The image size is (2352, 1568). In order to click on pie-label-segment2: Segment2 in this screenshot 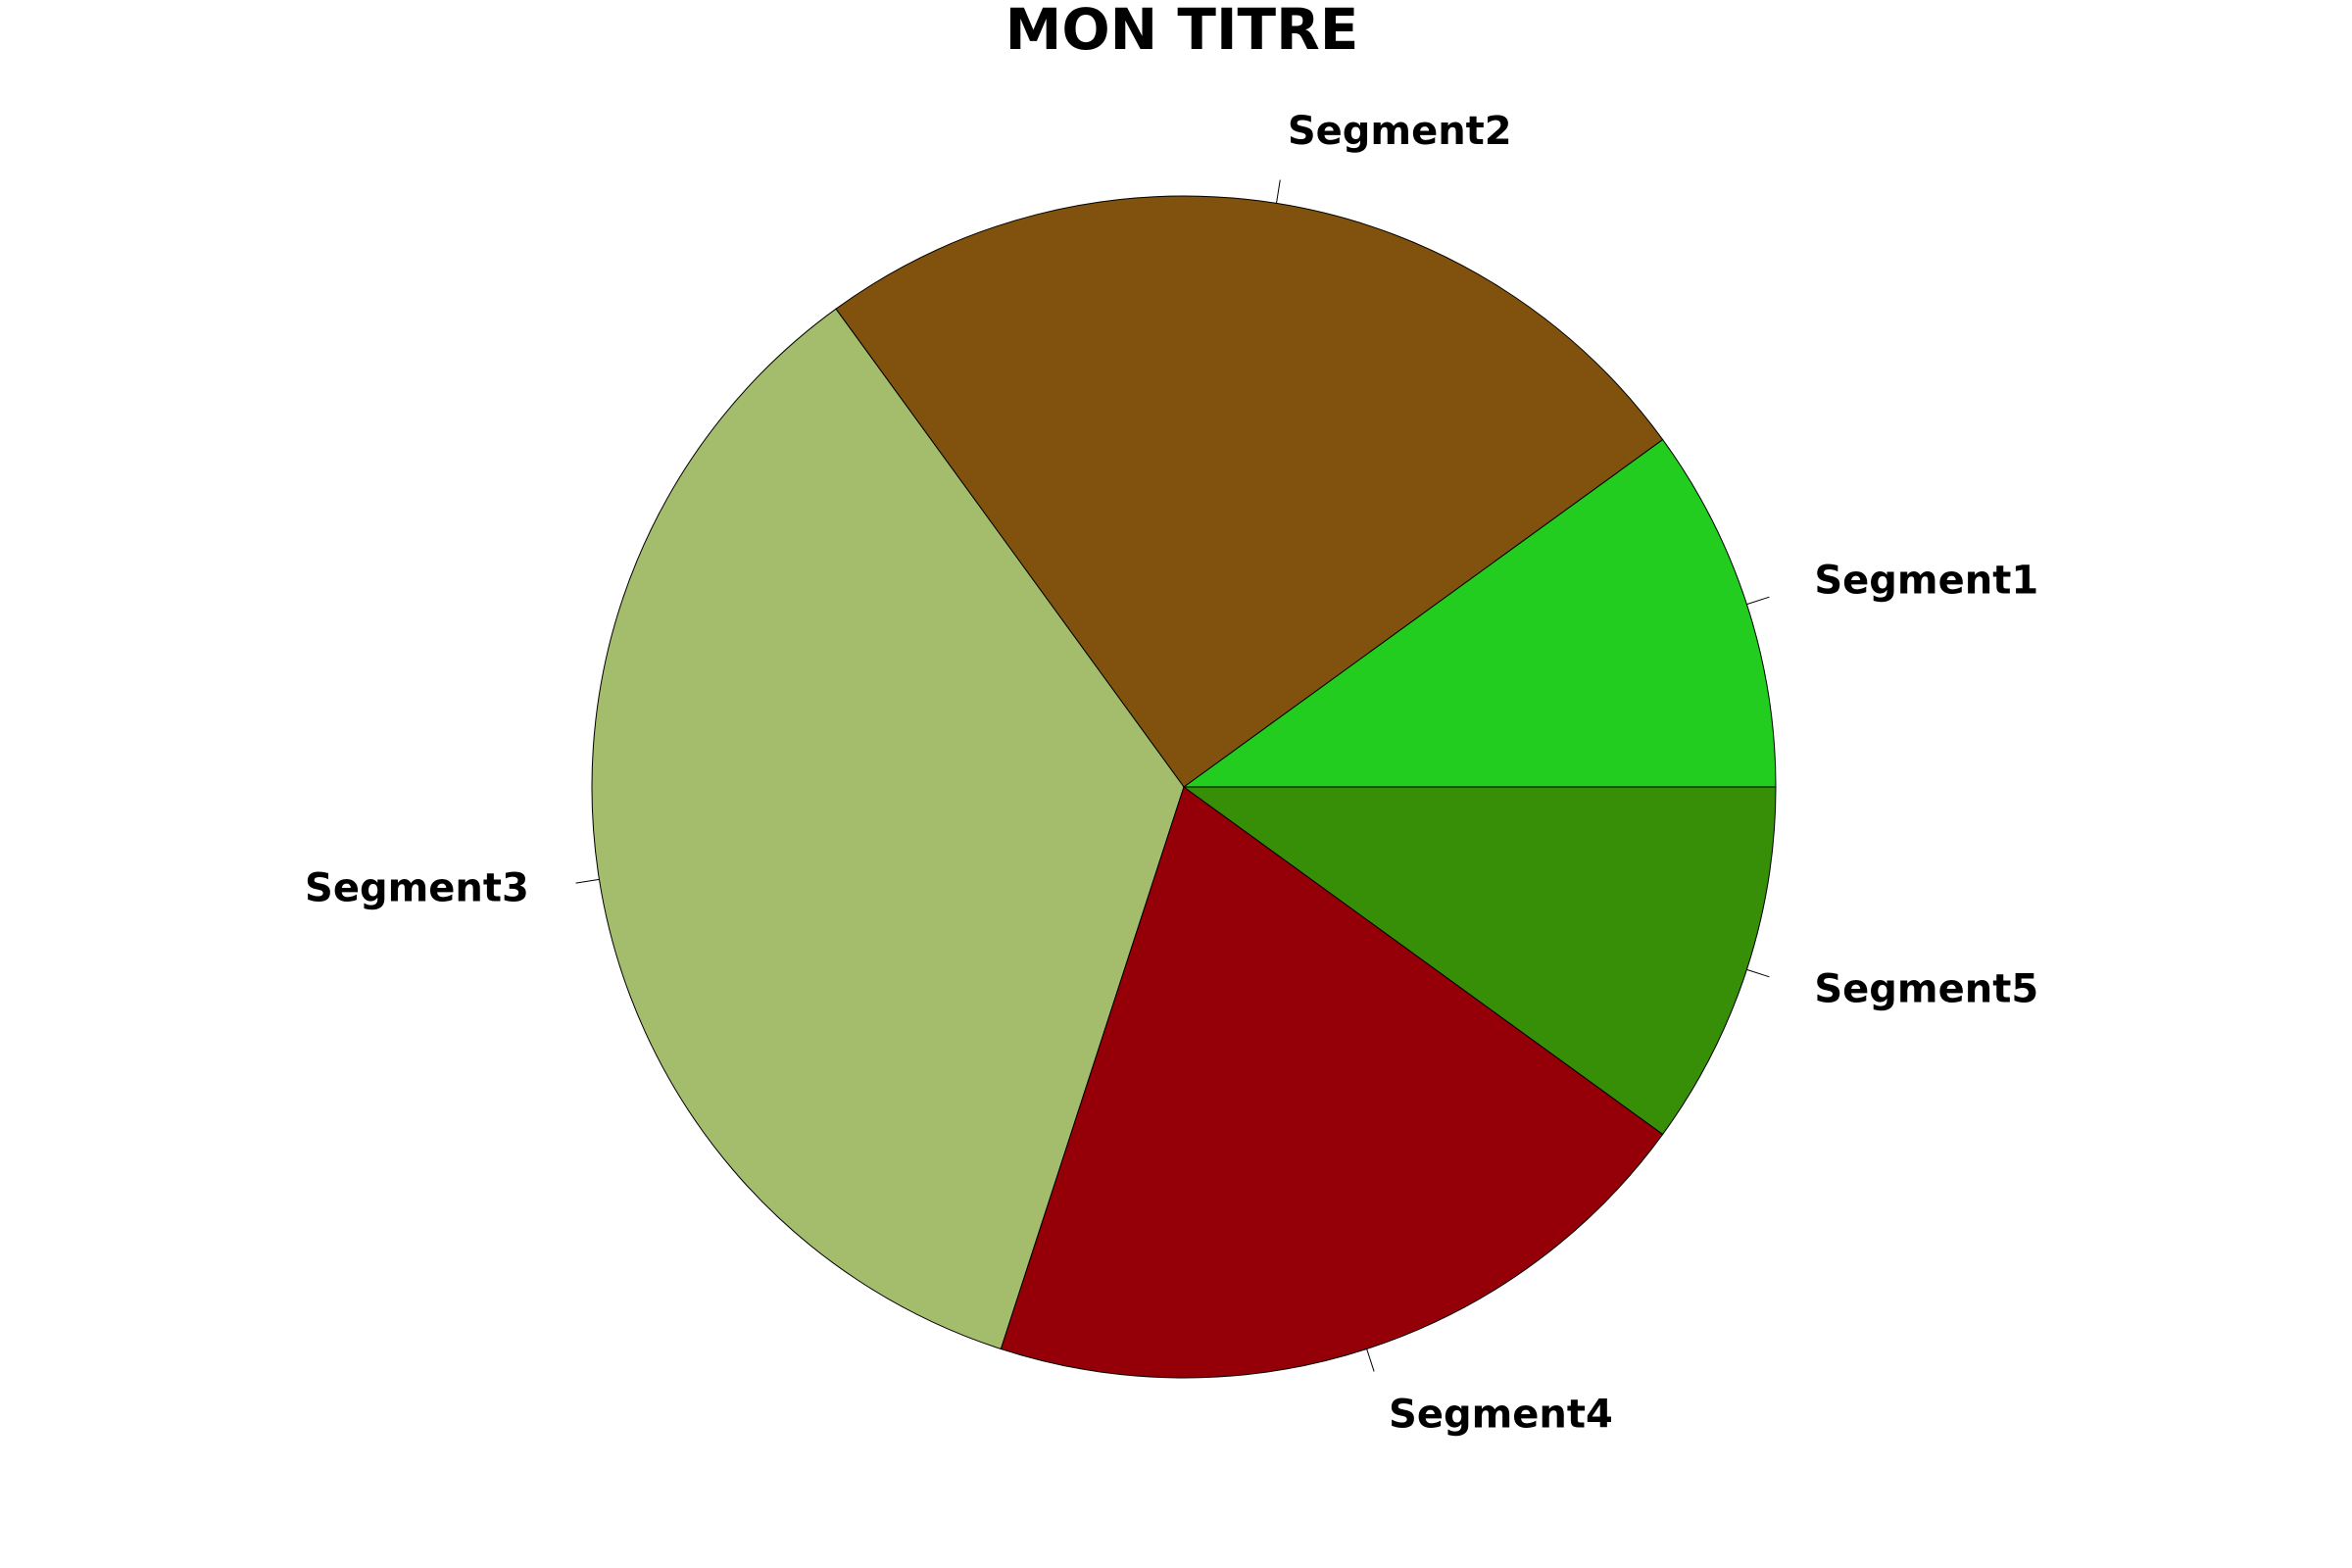, I will do `click(1400, 131)`.